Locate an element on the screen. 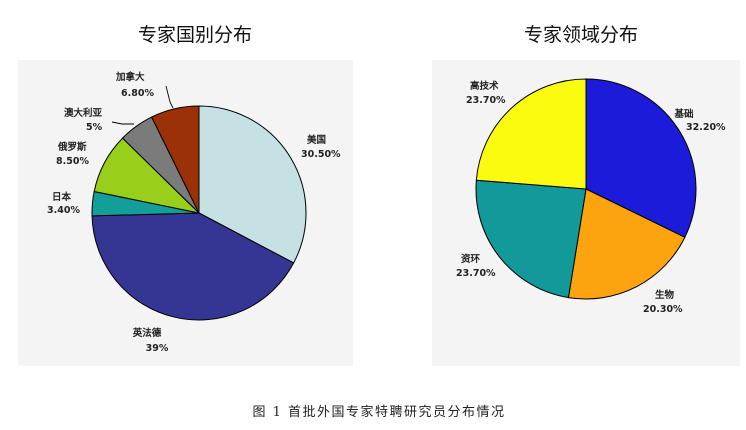 Image resolution: width=746 pixels, height=430 pixels. slice-label-russia: 俄罗斯 is located at coordinates (72, 147).